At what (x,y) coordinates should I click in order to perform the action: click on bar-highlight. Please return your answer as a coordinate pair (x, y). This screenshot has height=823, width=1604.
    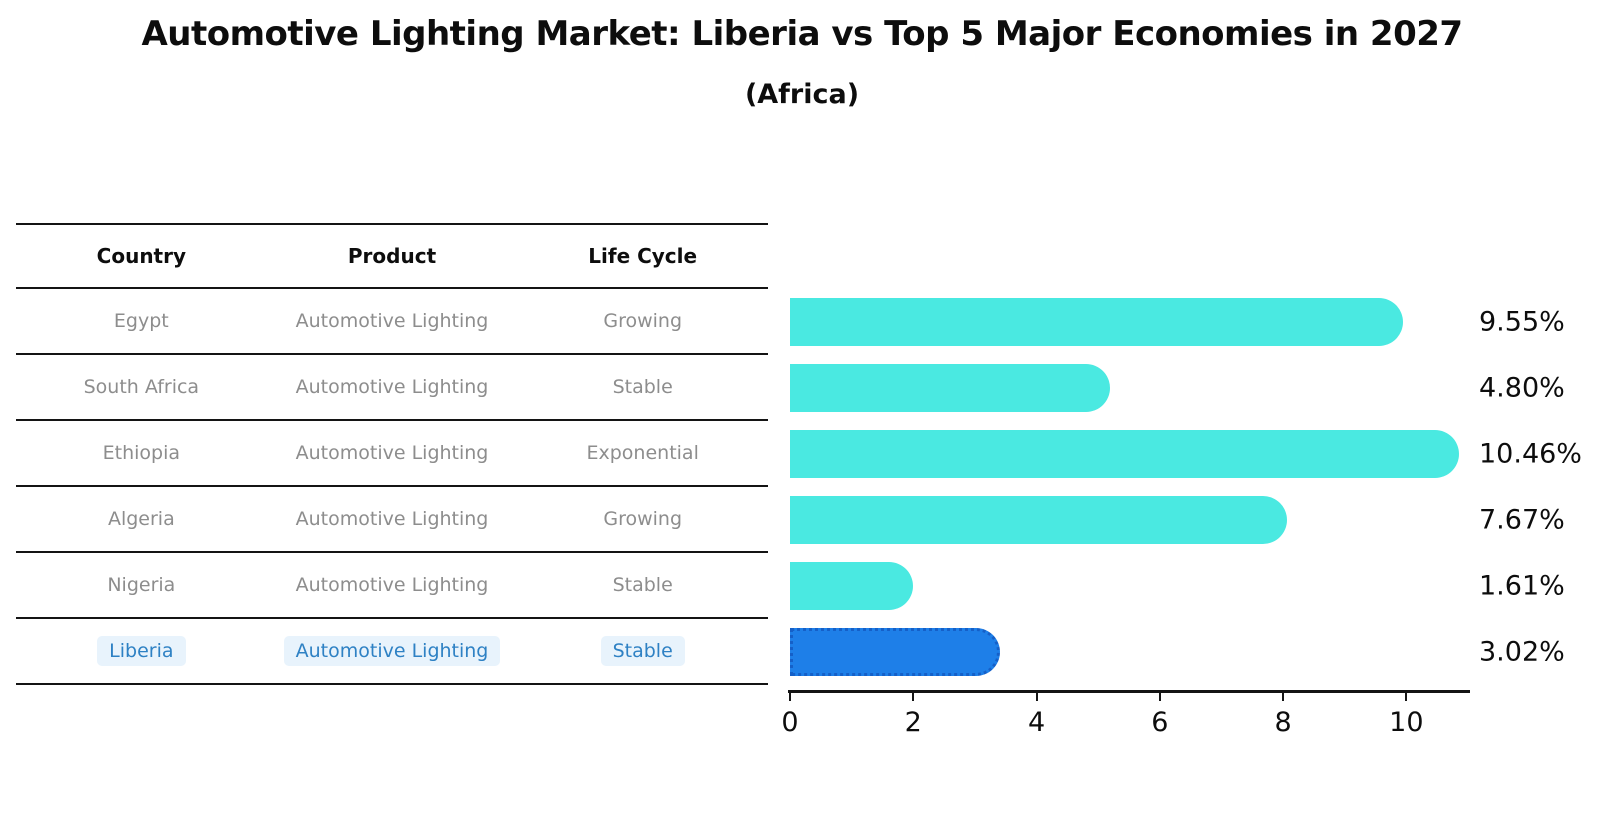
    Looking at the image, I should click on (895, 652).